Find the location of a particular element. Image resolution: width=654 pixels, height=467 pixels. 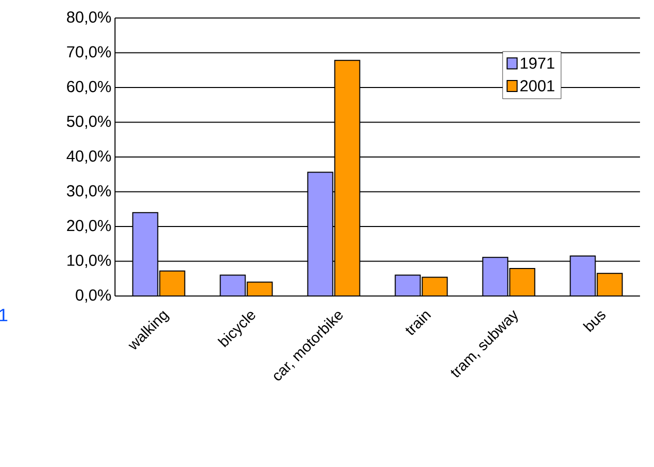

y-tick-label: 0,0% is located at coordinates (93, 296).